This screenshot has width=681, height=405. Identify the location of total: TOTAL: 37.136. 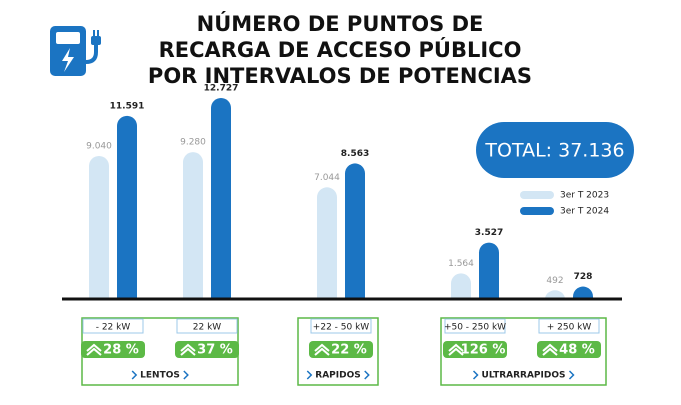
(554, 151).